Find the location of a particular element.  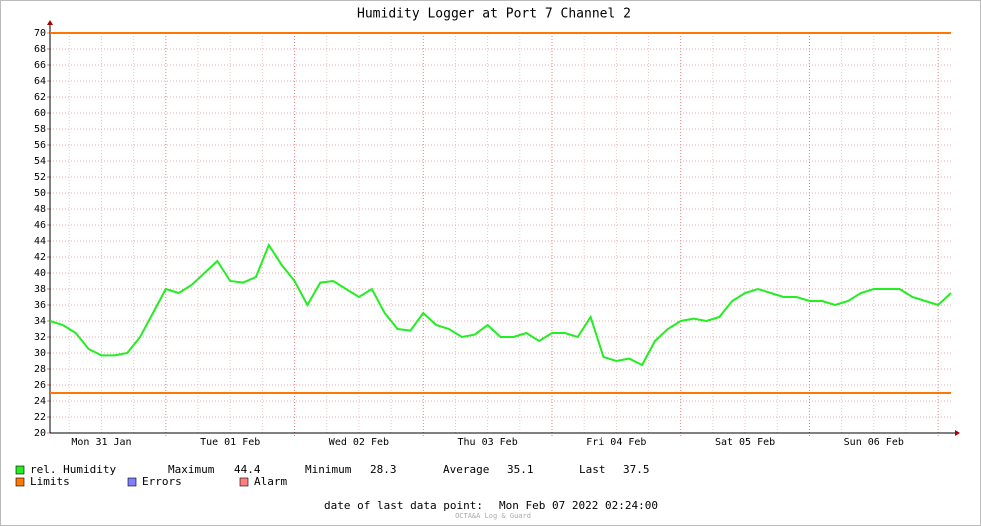

y-tick-label: 42 is located at coordinates (40, 257).